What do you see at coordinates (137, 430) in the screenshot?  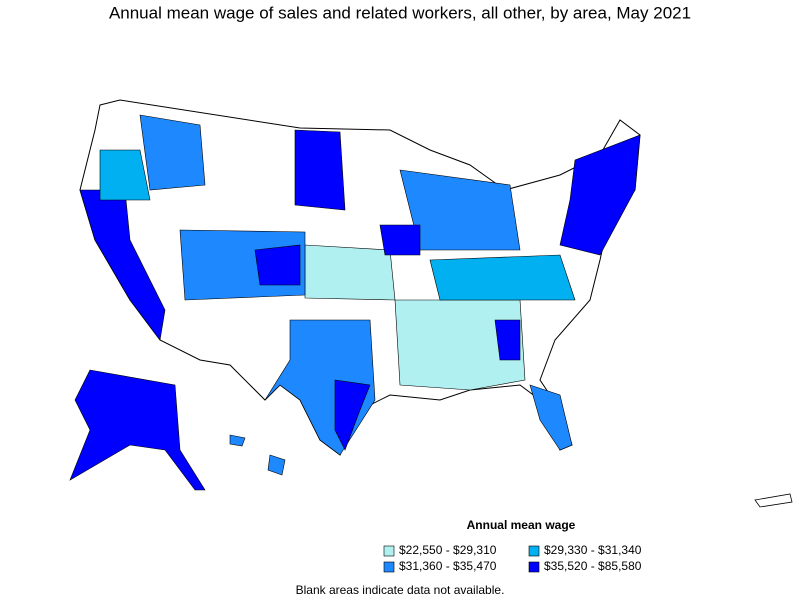 I see `alaska` at bounding box center [137, 430].